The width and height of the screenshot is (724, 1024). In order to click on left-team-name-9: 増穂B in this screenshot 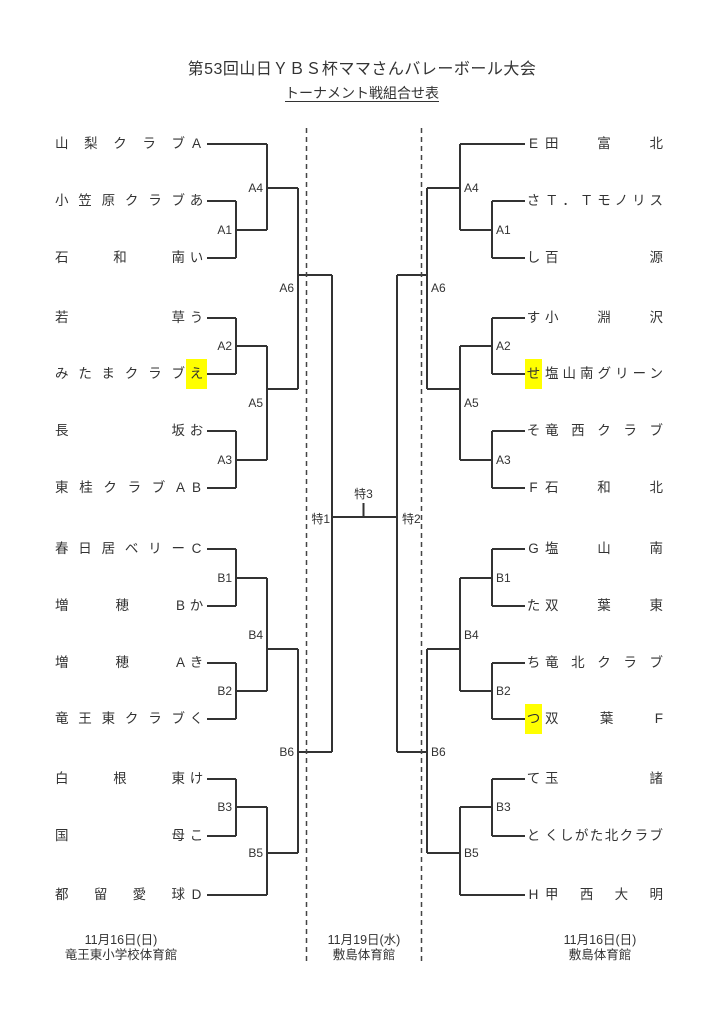, I will do `click(120, 605)`.